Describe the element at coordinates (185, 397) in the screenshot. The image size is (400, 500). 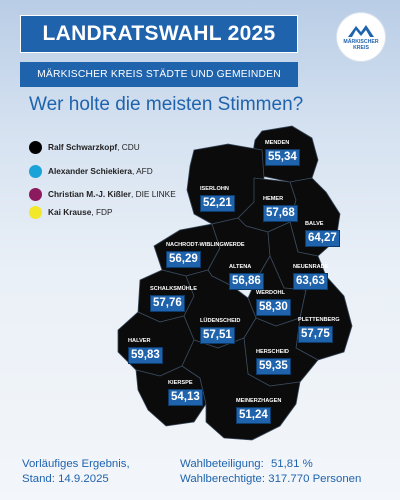
I see `region-value: 54,13` at that location.